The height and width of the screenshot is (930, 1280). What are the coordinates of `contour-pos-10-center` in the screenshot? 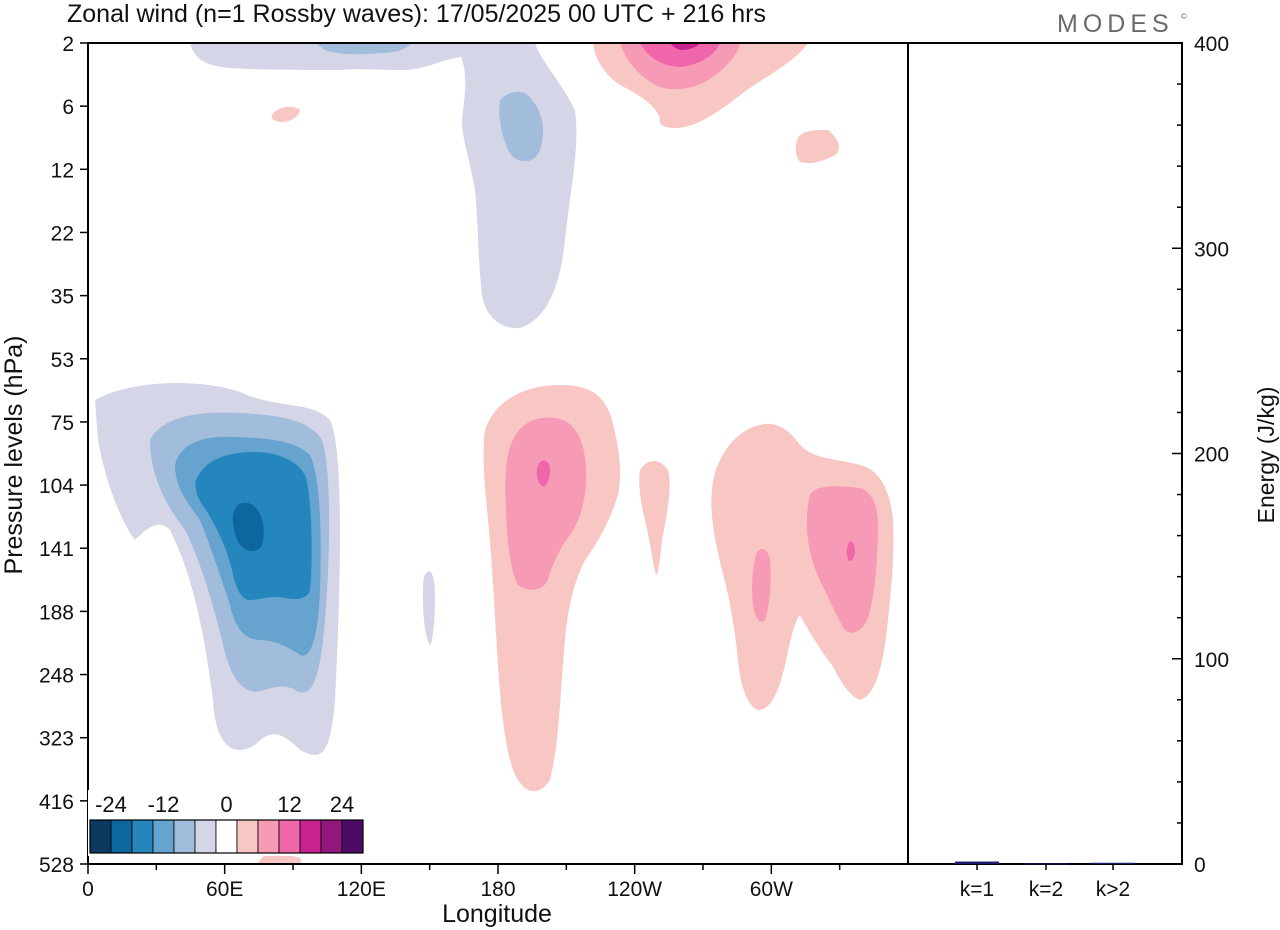 It's located at (546, 503).